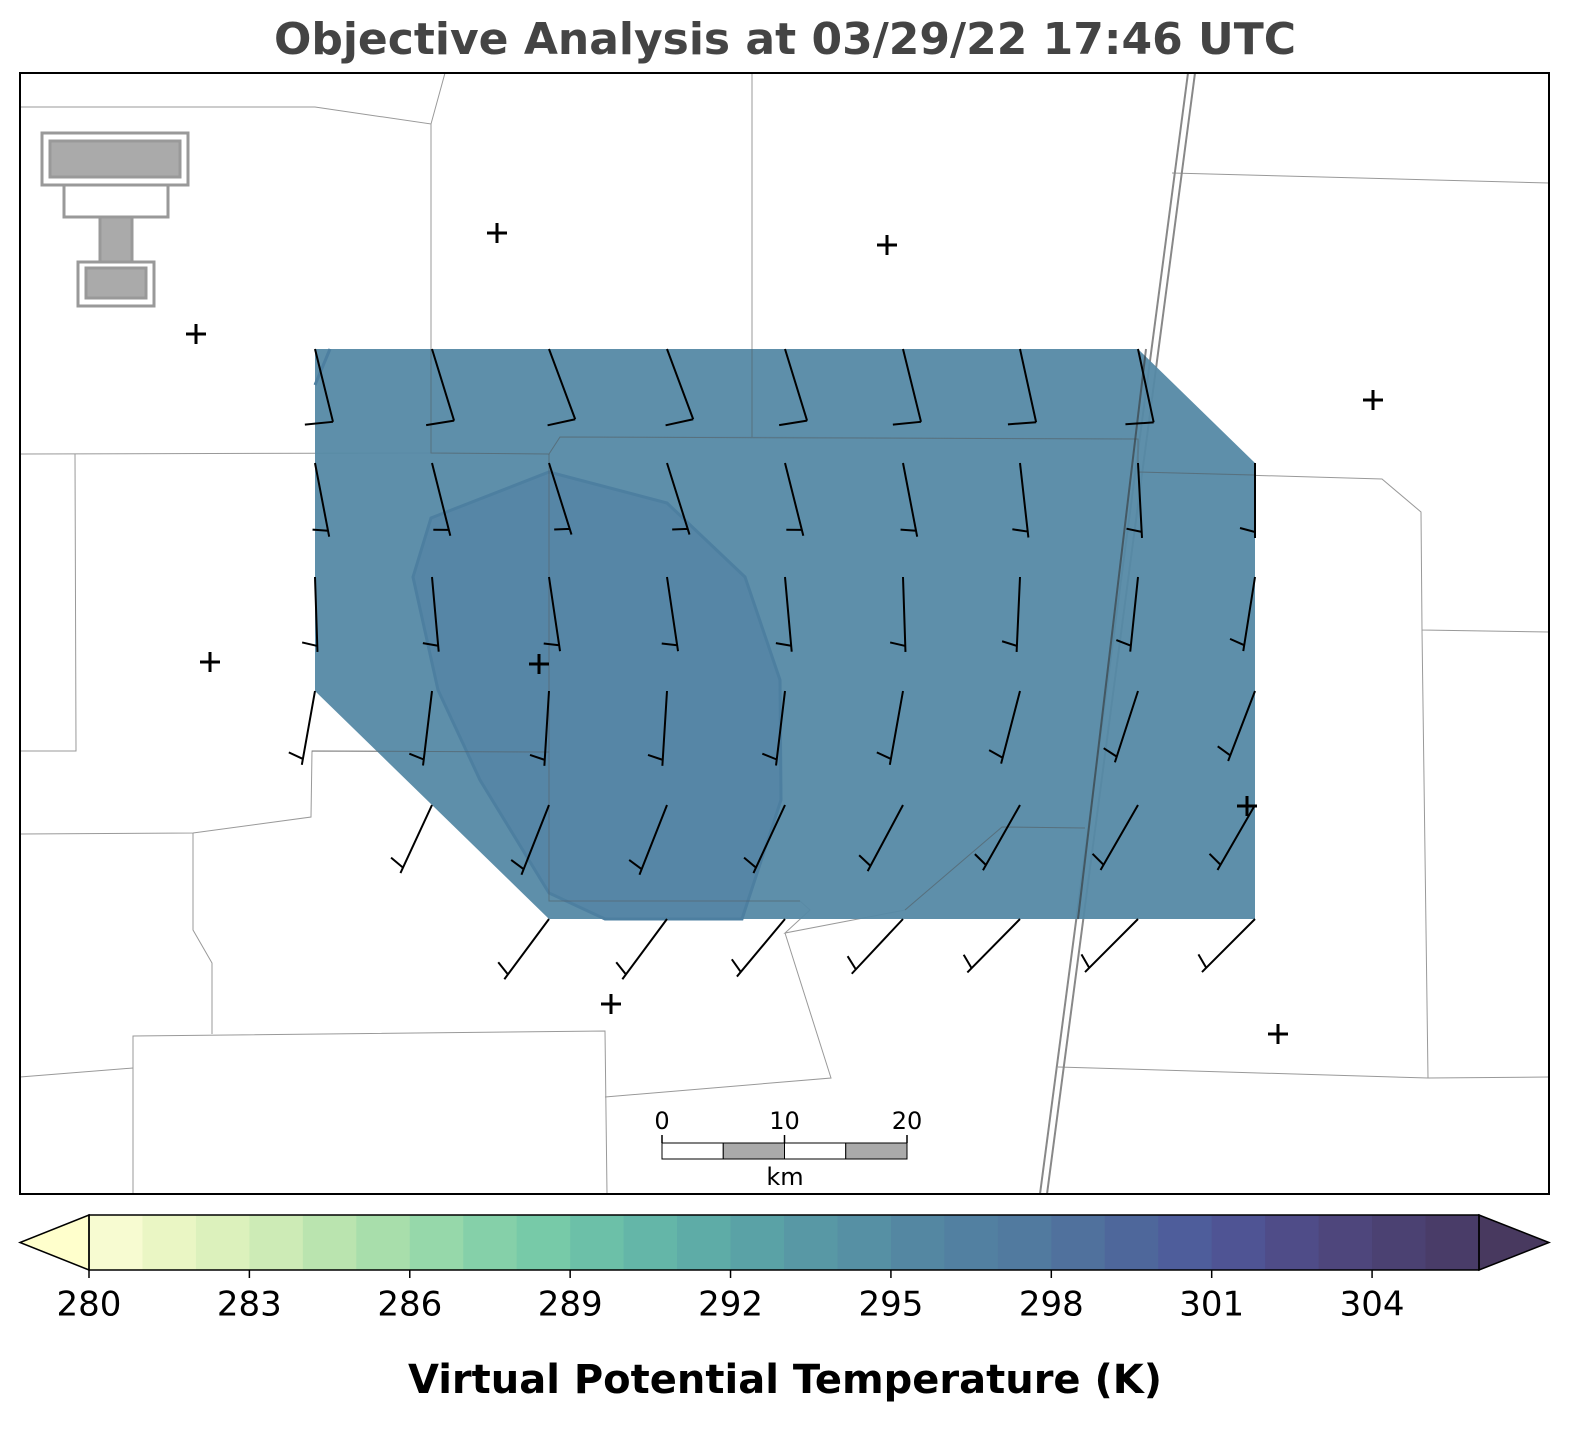 The height and width of the screenshot is (1448, 1589). What do you see at coordinates (1051, 1305) in the screenshot?
I see `colorbar-tick-label: 298` at bounding box center [1051, 1305].